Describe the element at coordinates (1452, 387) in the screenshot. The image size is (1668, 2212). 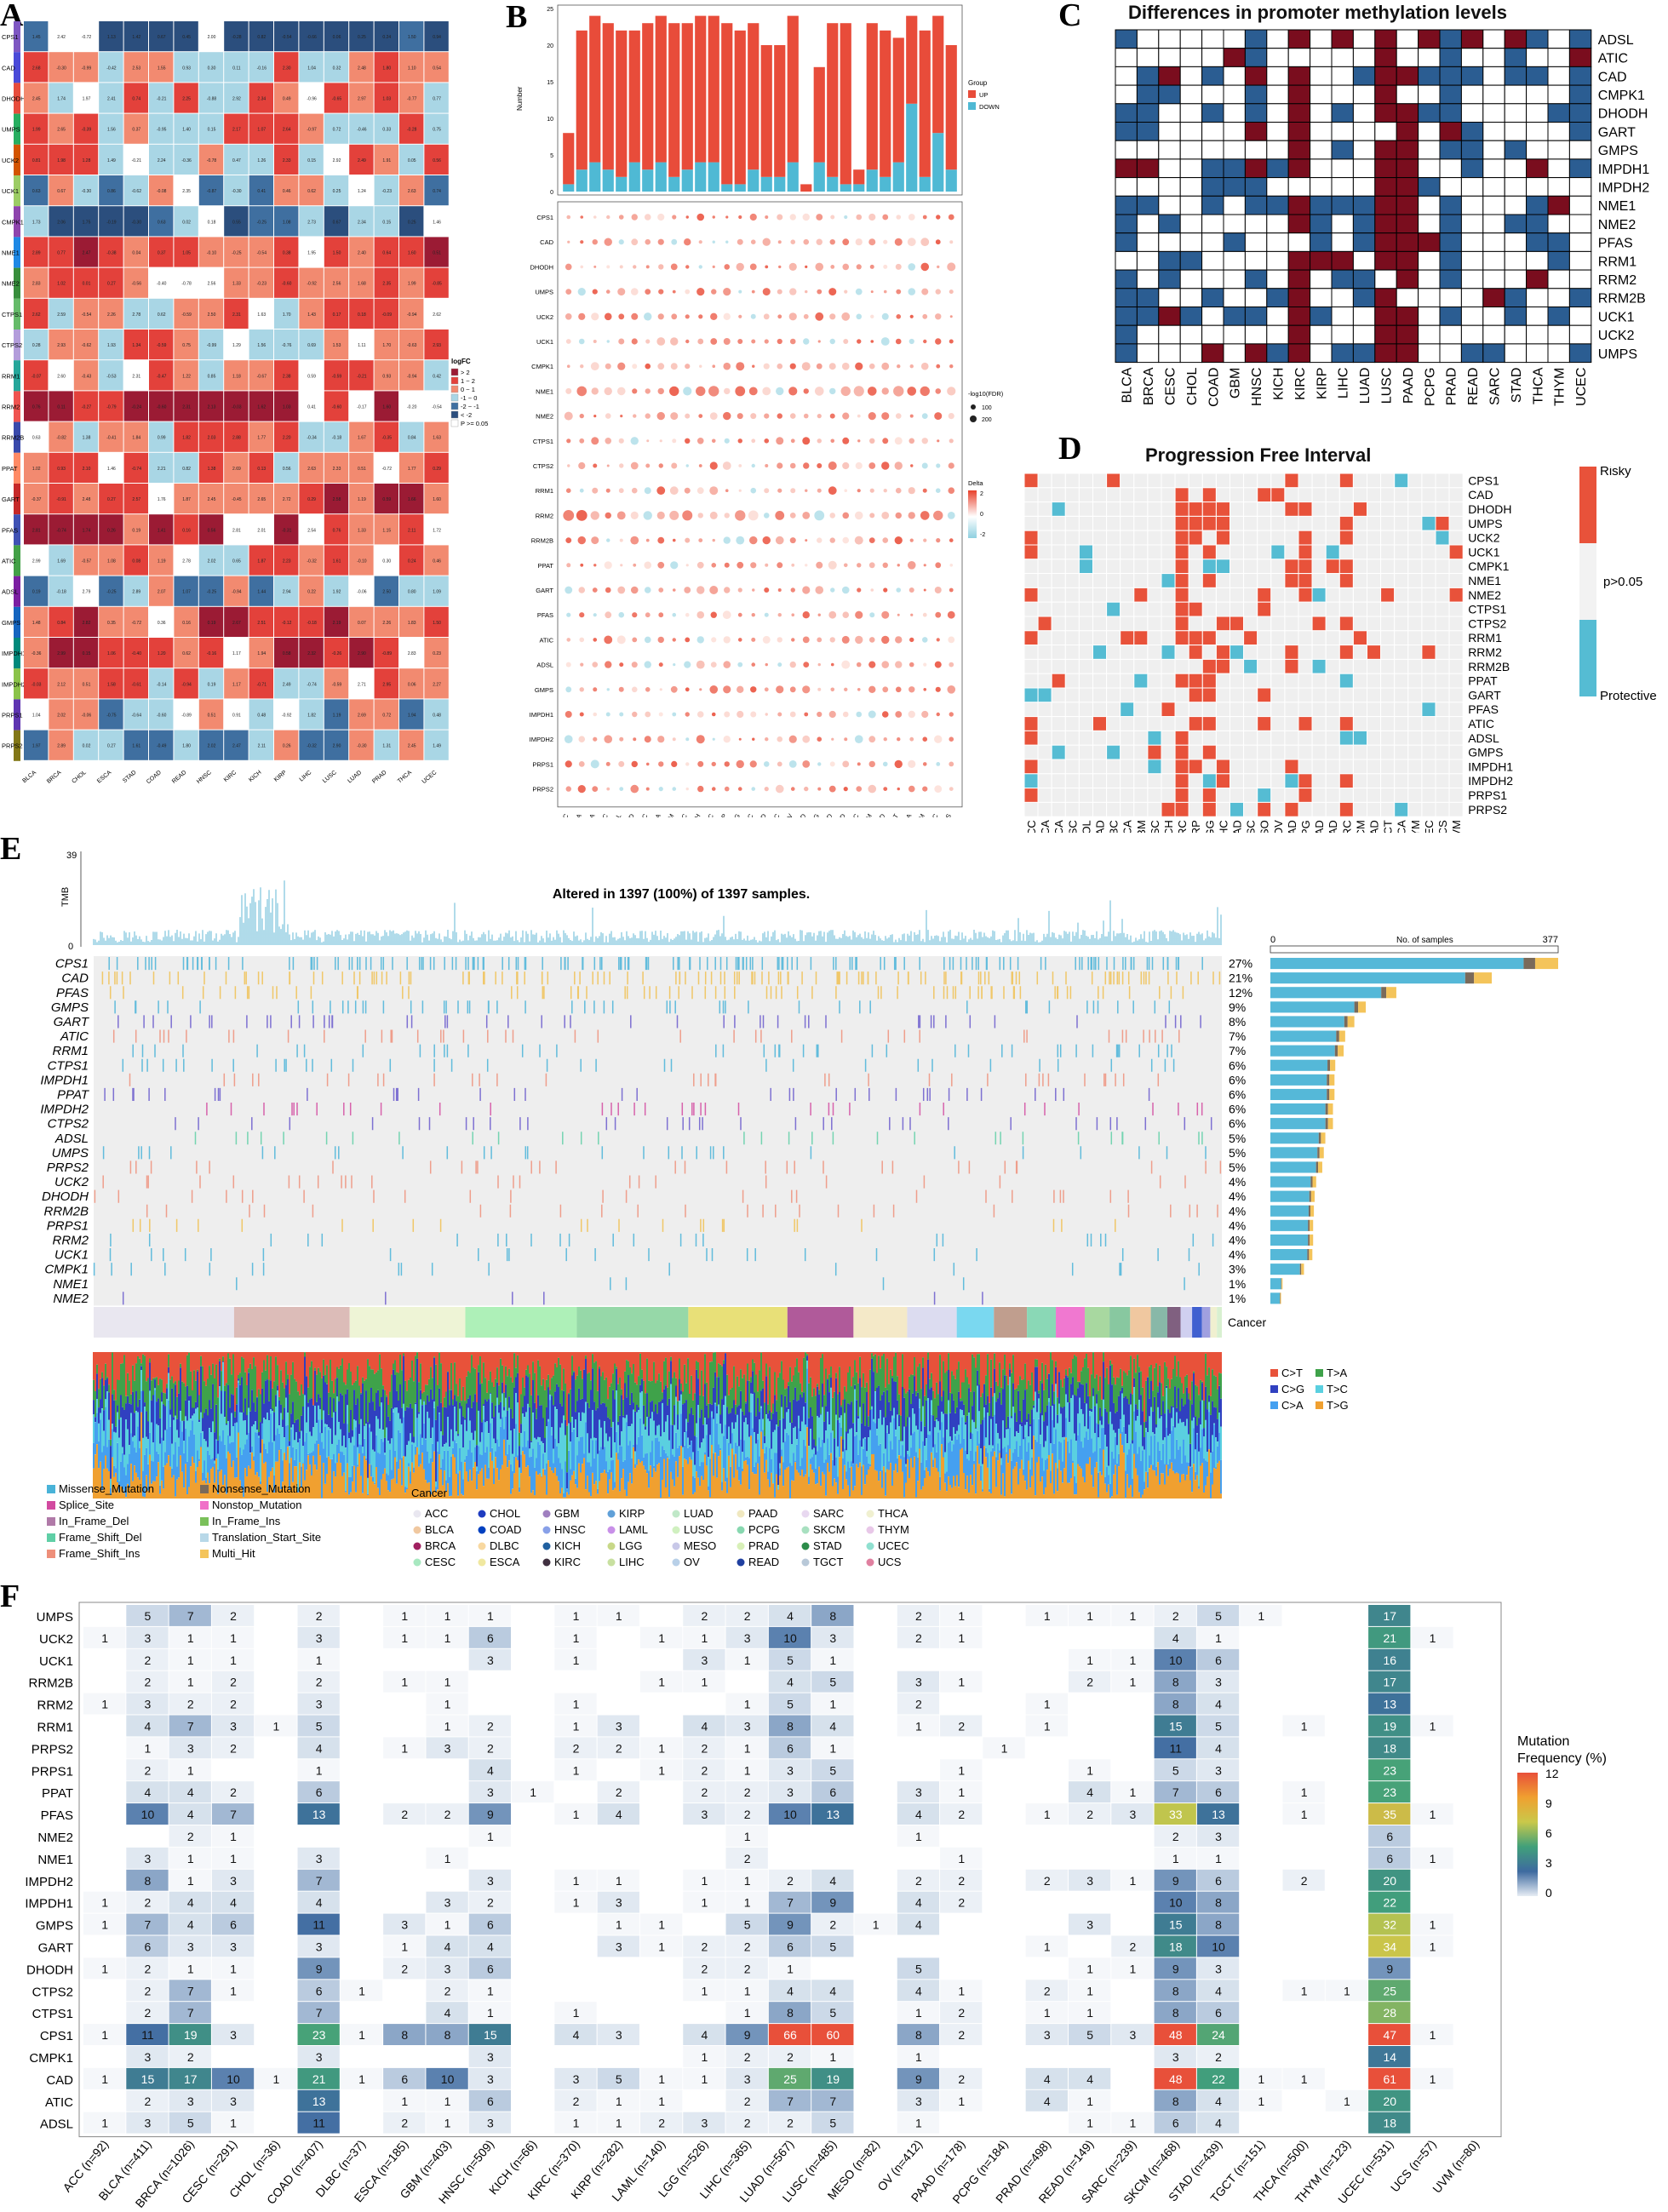
I see `meth-col-label-prad: PRAD` at that location.